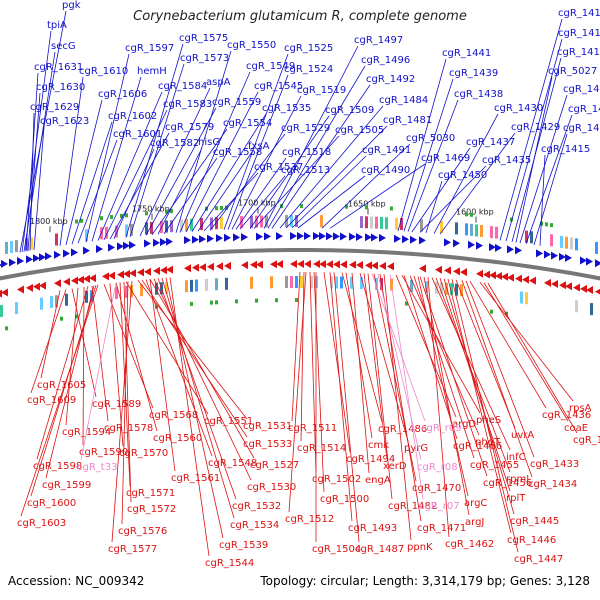 This screenshot has height=600, width=600. What do you see at coordinates (579, 33) in the screenshot?
I see `gene-label: cgR_1416` at bounding box center [579, 33].